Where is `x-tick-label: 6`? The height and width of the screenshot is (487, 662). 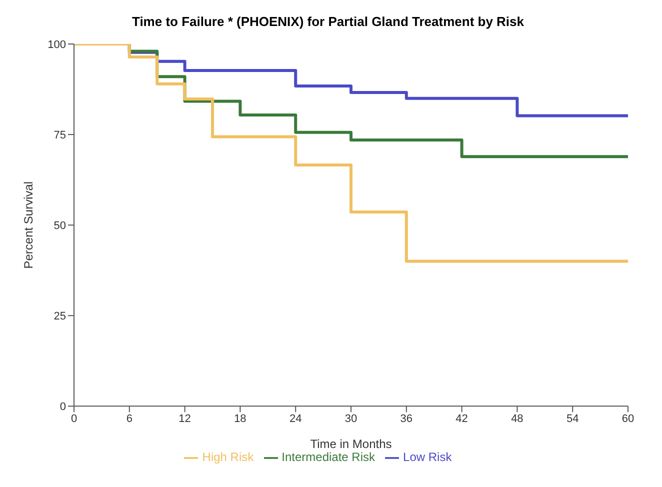 x-tick-label: 6 is located at coordinates (129, 418).